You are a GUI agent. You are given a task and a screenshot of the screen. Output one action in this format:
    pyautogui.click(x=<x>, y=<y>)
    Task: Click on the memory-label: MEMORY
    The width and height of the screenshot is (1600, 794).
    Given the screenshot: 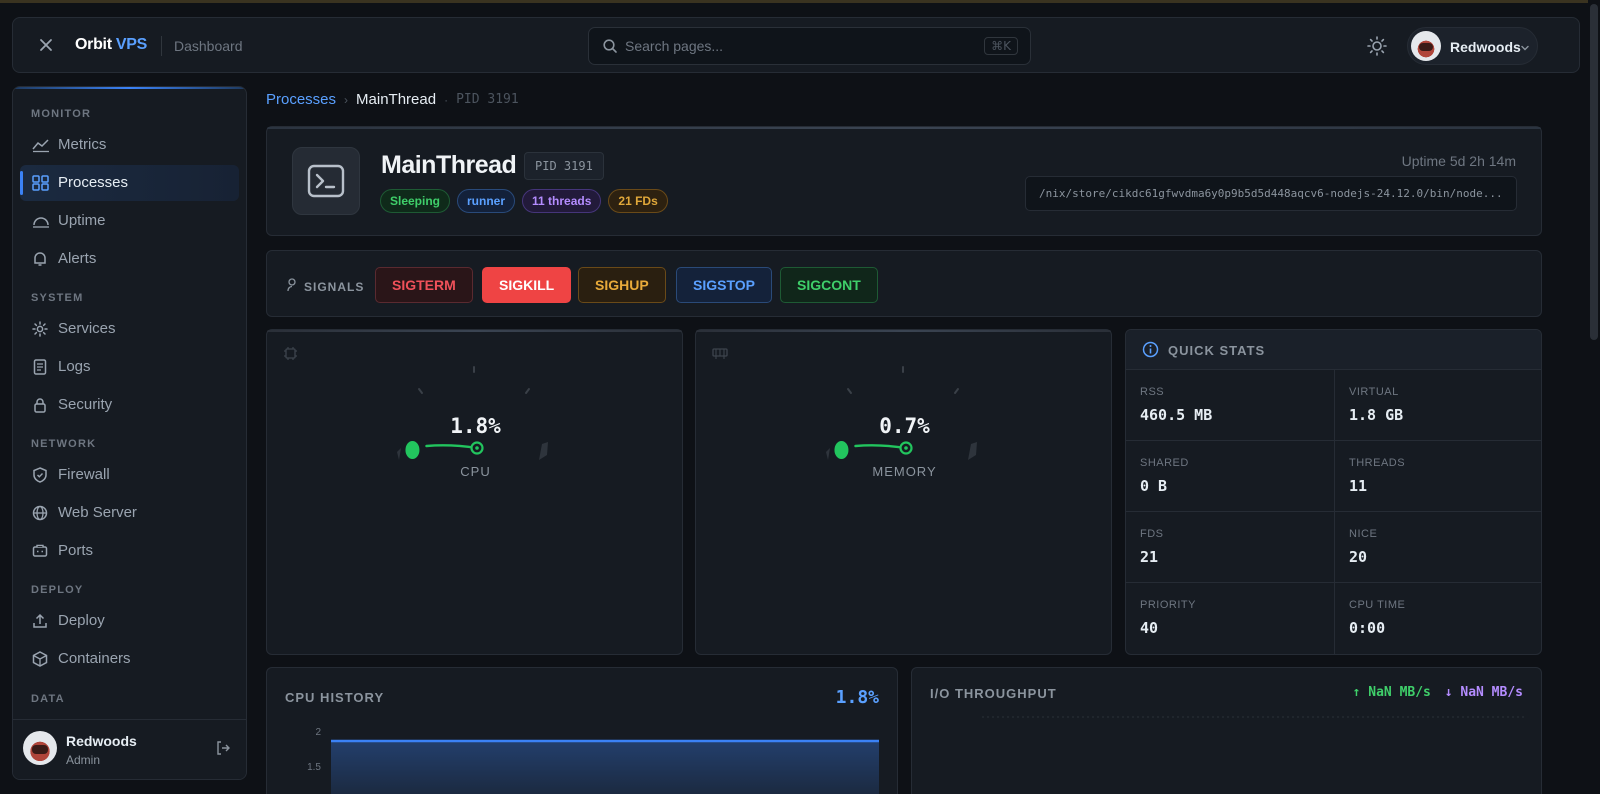 What is the action you would take?
    pyautogui.click(x=904, y=471)
    